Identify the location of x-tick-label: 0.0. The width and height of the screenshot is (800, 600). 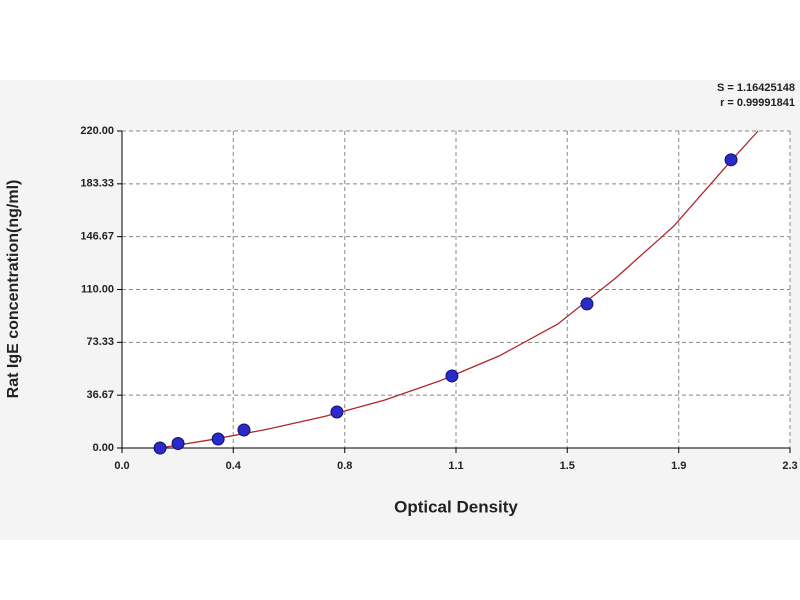
(121, 466).